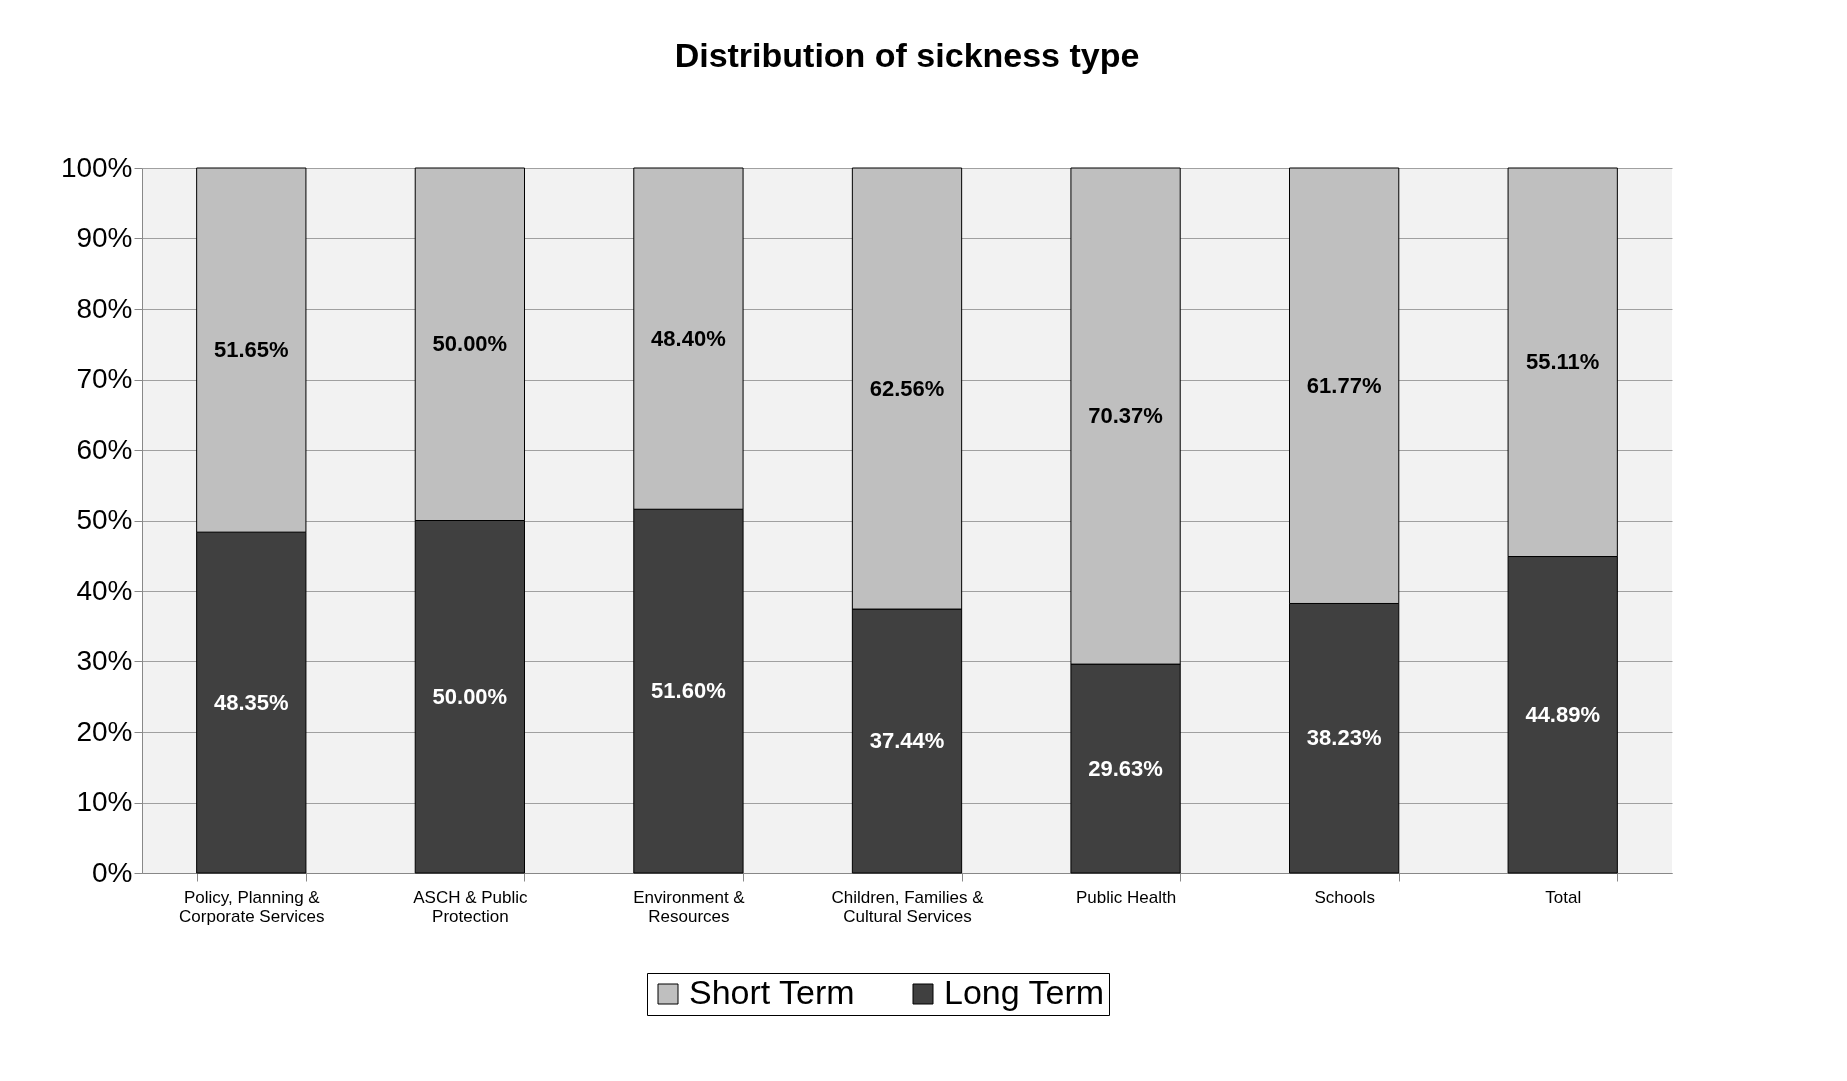  Describe the element at coordinates (104, 660) in the screenshot. I see `y-tick-label: 30%` at that location.